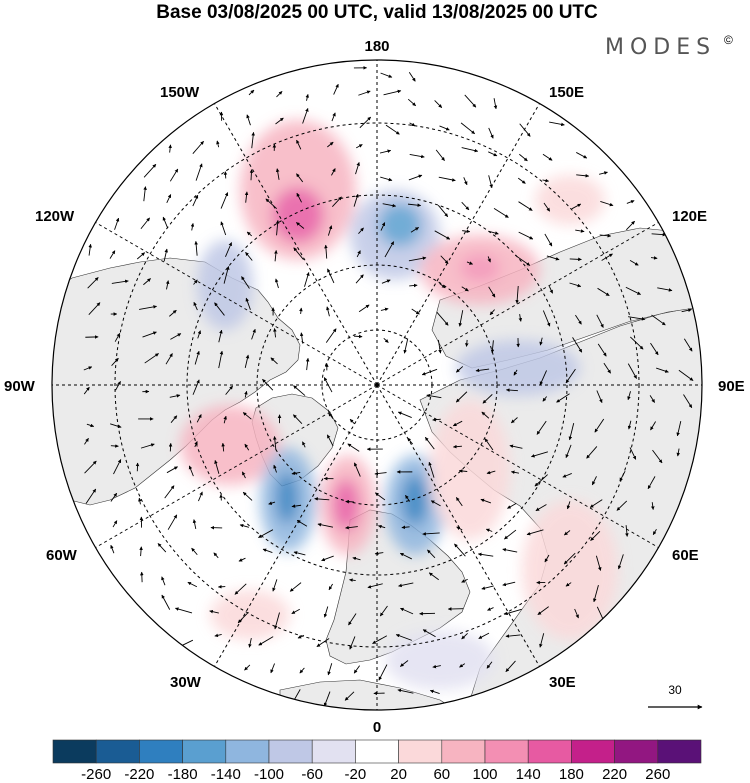  What do you see at coordinates (528, 774) in the screenshot?
I see `colorbar-tick-label: 140` at bounding box center [528, 774].